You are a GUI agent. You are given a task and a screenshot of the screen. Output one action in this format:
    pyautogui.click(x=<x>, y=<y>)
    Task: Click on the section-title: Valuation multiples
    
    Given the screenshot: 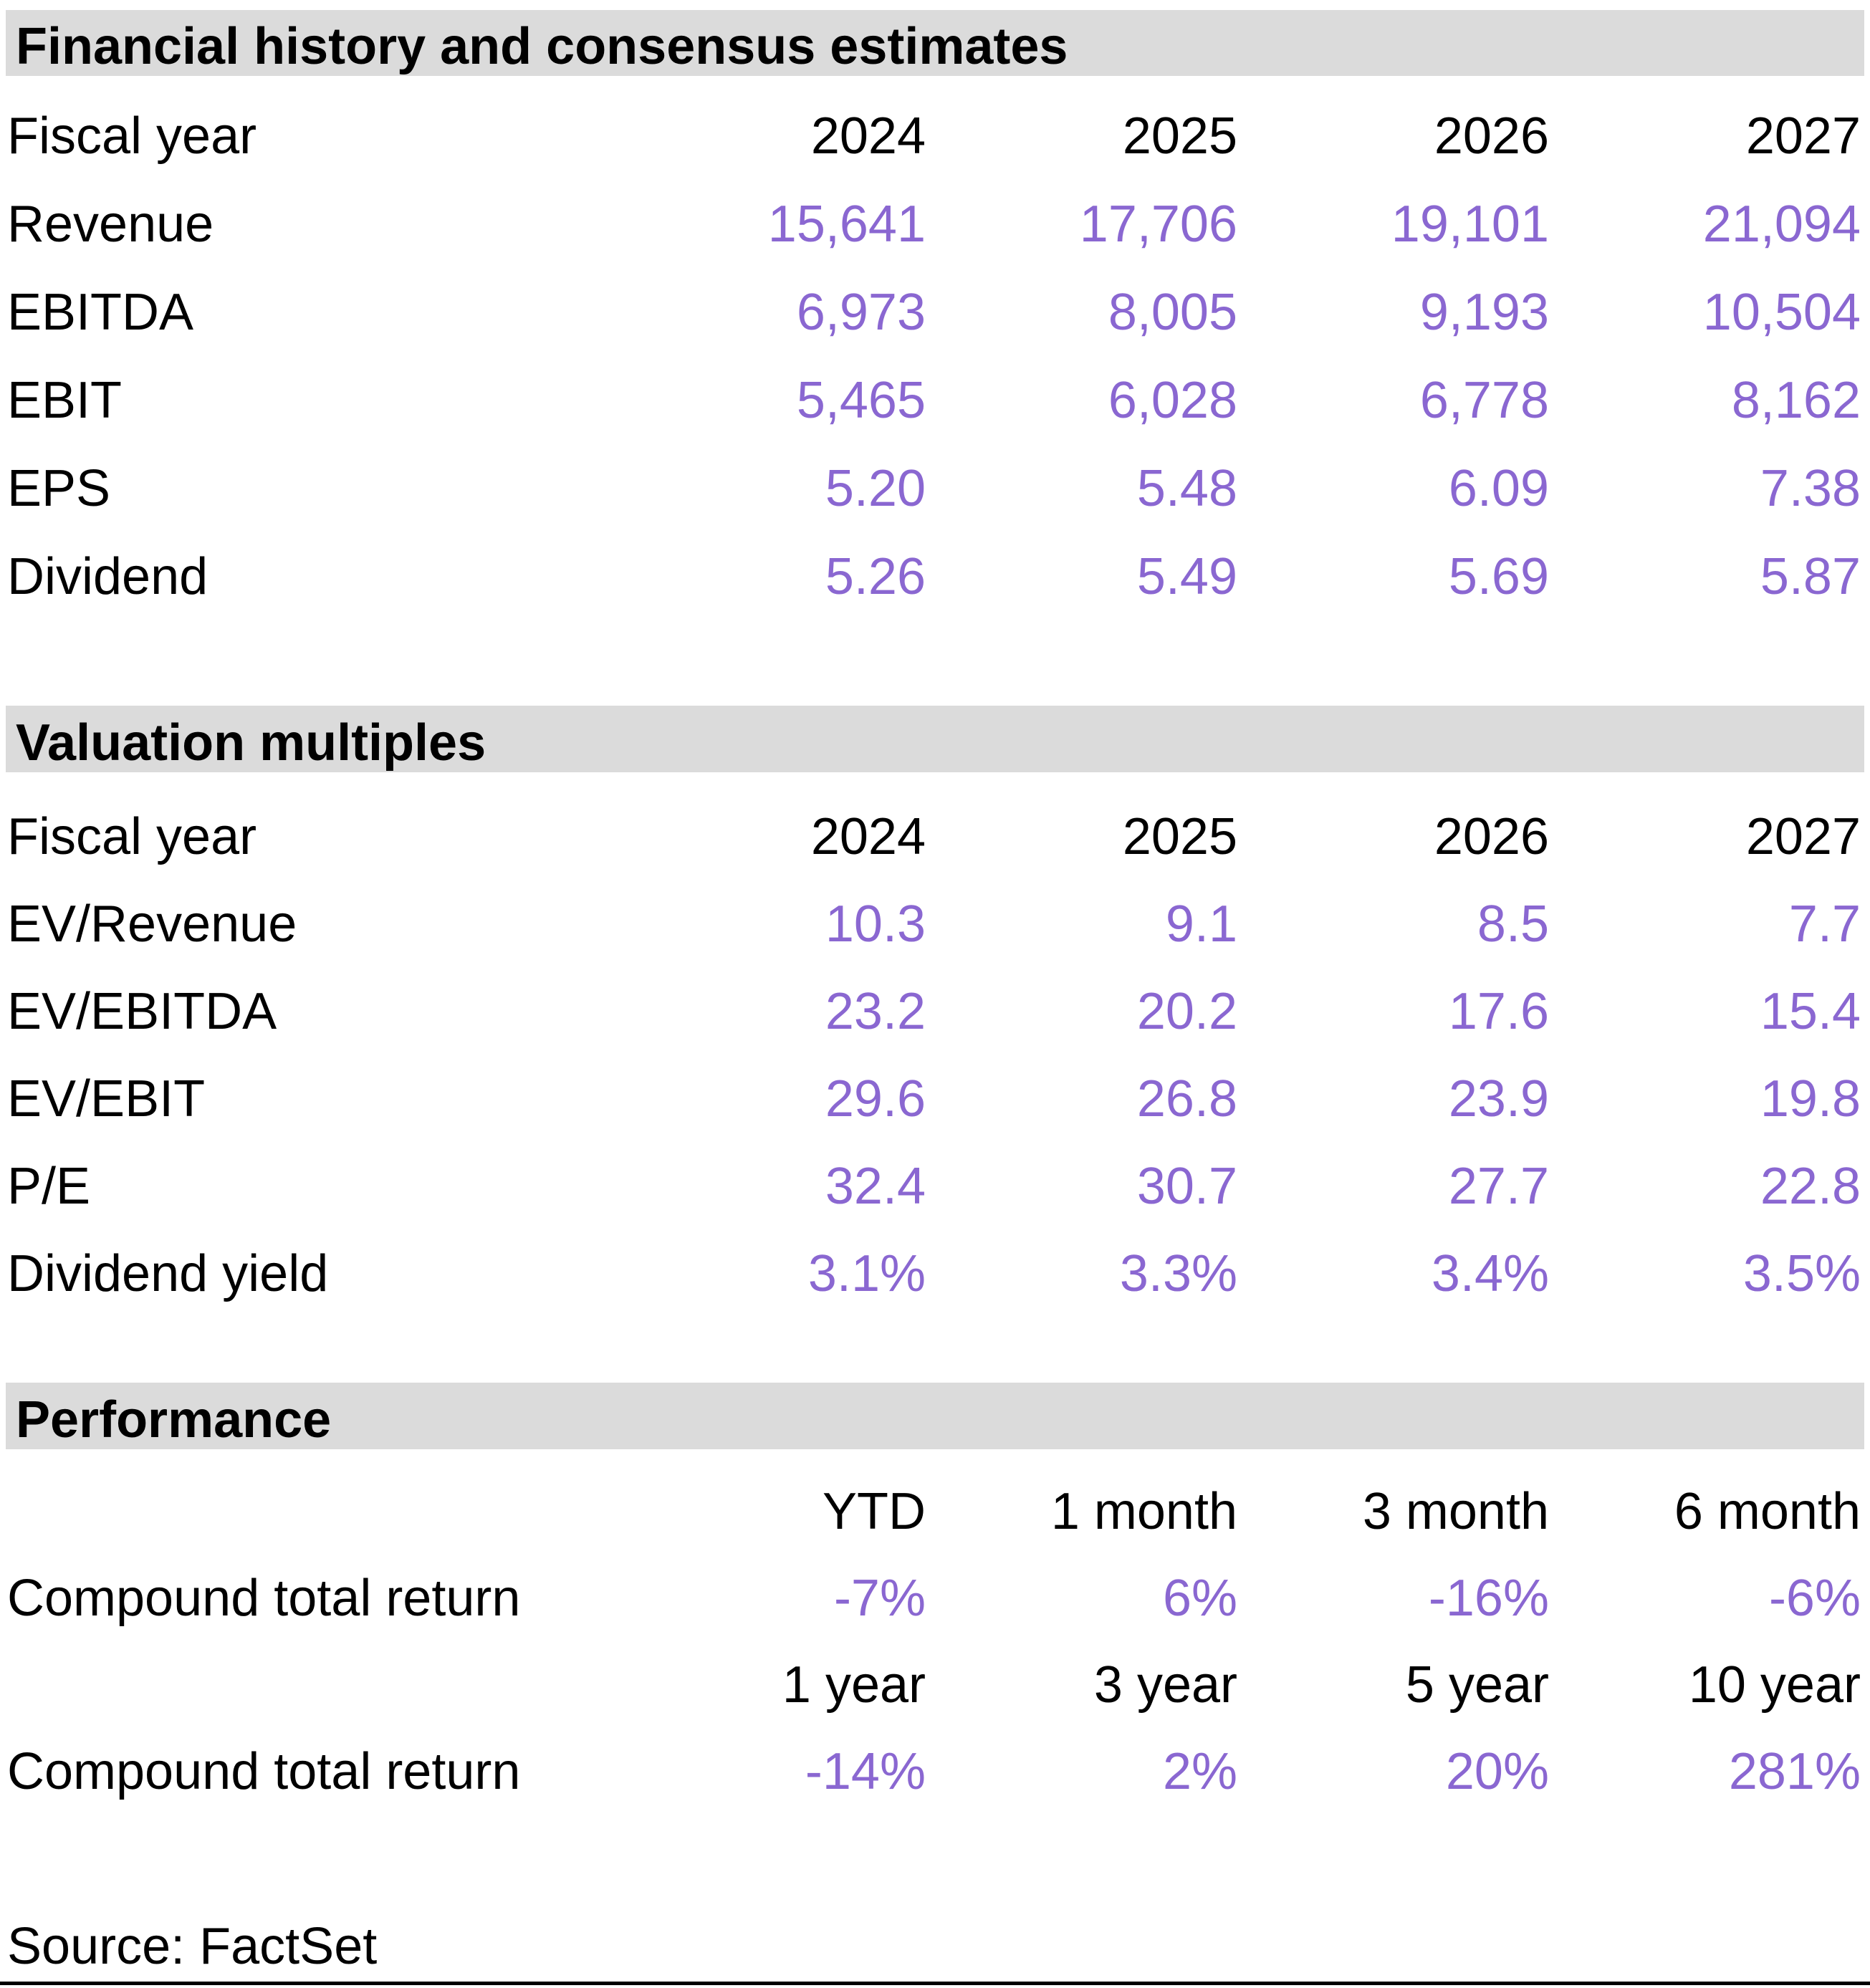 What is the action you would take?
    pyautogui.click(x=251, y=743)
    